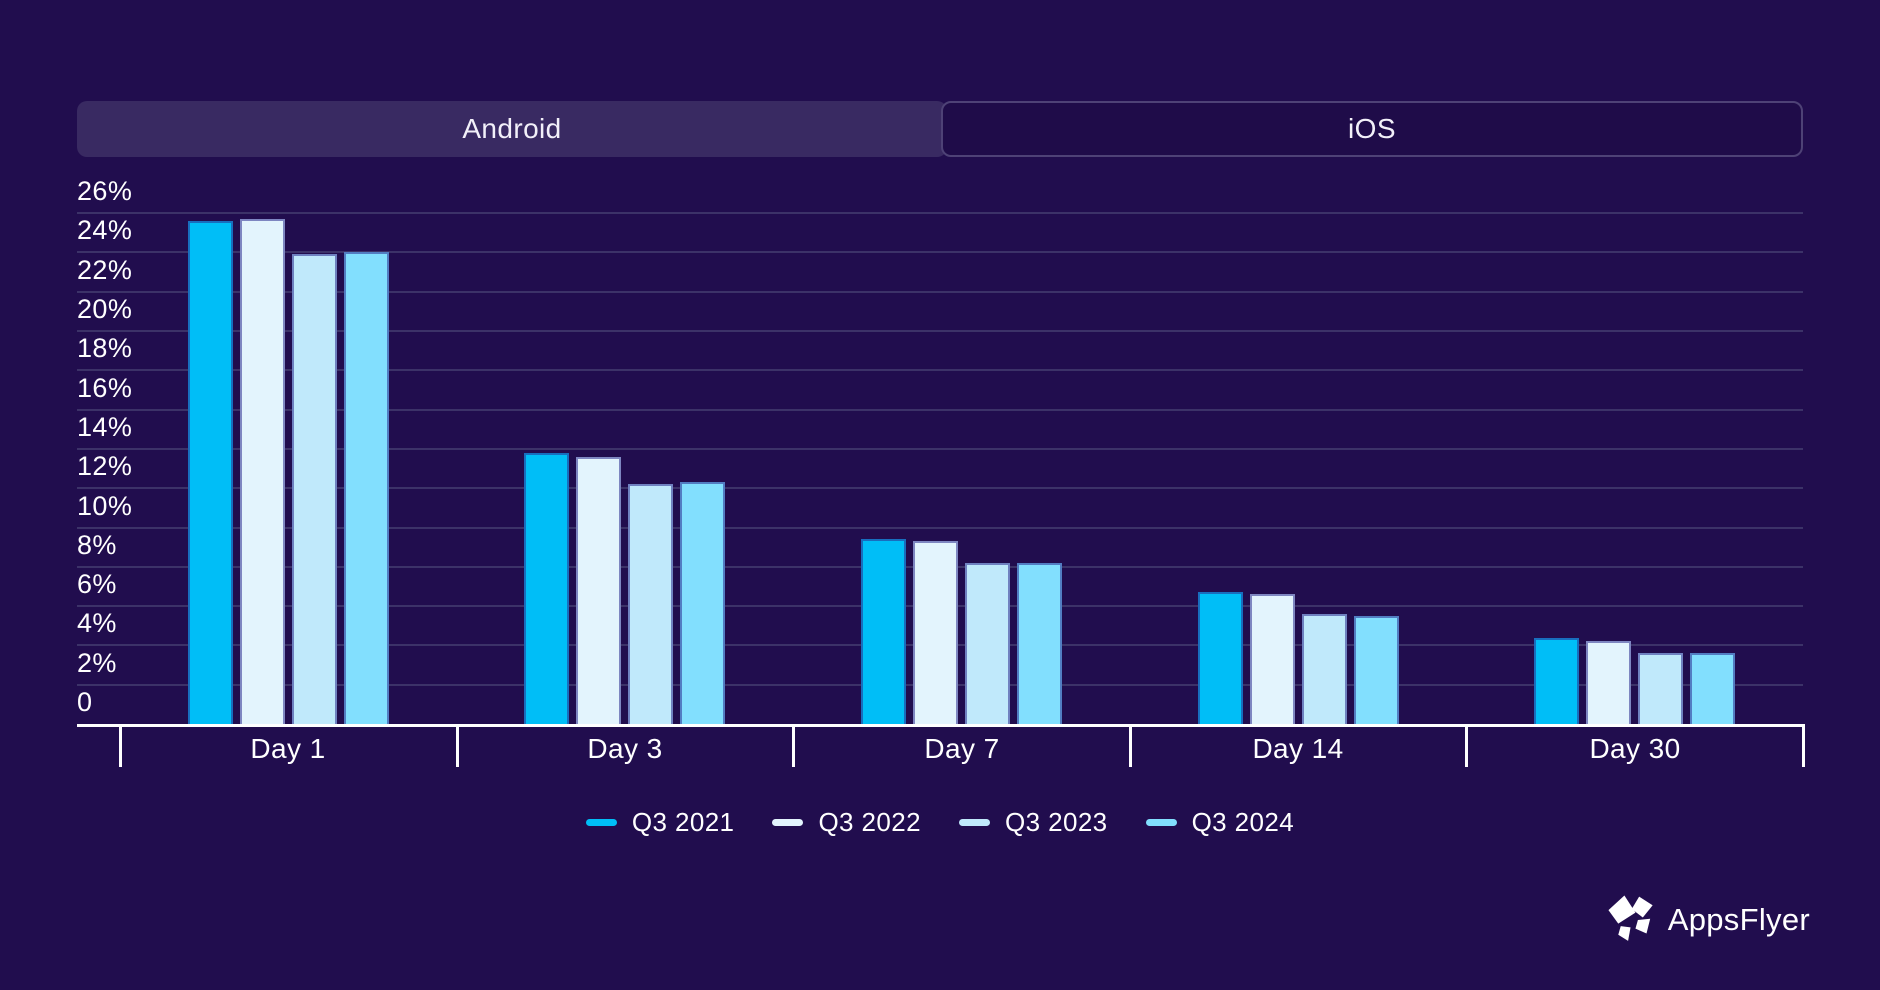 The height and width of the screenshot is (990, 1880). What do you see at coordinates (105, 466) in the screenshot?
I see `y-axis-label: 12%` at bounding box center [105, 466].